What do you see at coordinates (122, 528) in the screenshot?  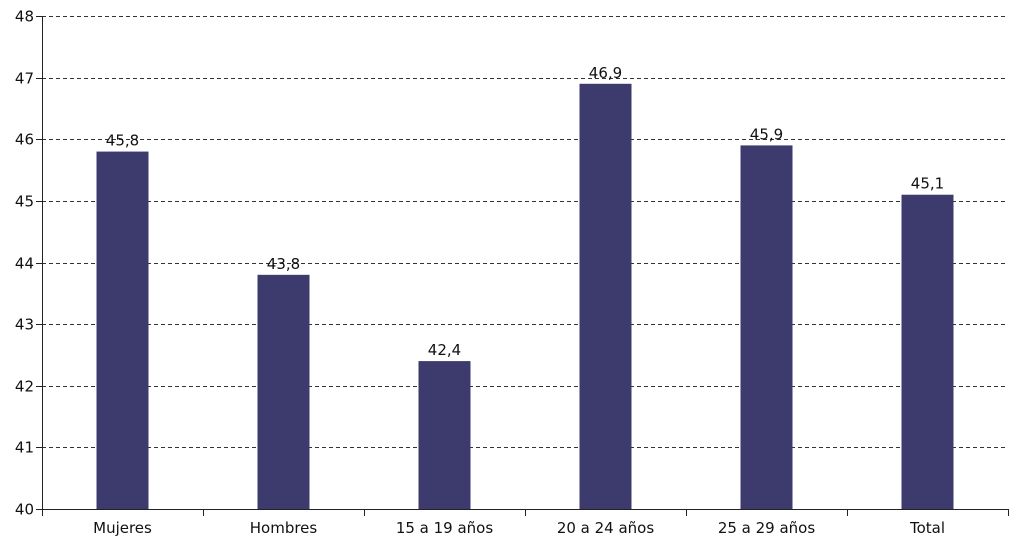 I see `x-tick-label-0: Mujeres` at bounding box center [122, 528].